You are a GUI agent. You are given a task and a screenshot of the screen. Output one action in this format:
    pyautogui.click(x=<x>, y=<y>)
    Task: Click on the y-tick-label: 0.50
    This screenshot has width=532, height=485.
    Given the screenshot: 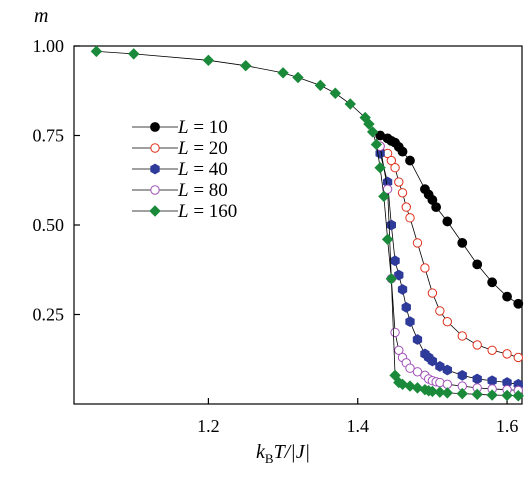 What is the action you would take?
    pyautogui.click(x=49, y=225)
    